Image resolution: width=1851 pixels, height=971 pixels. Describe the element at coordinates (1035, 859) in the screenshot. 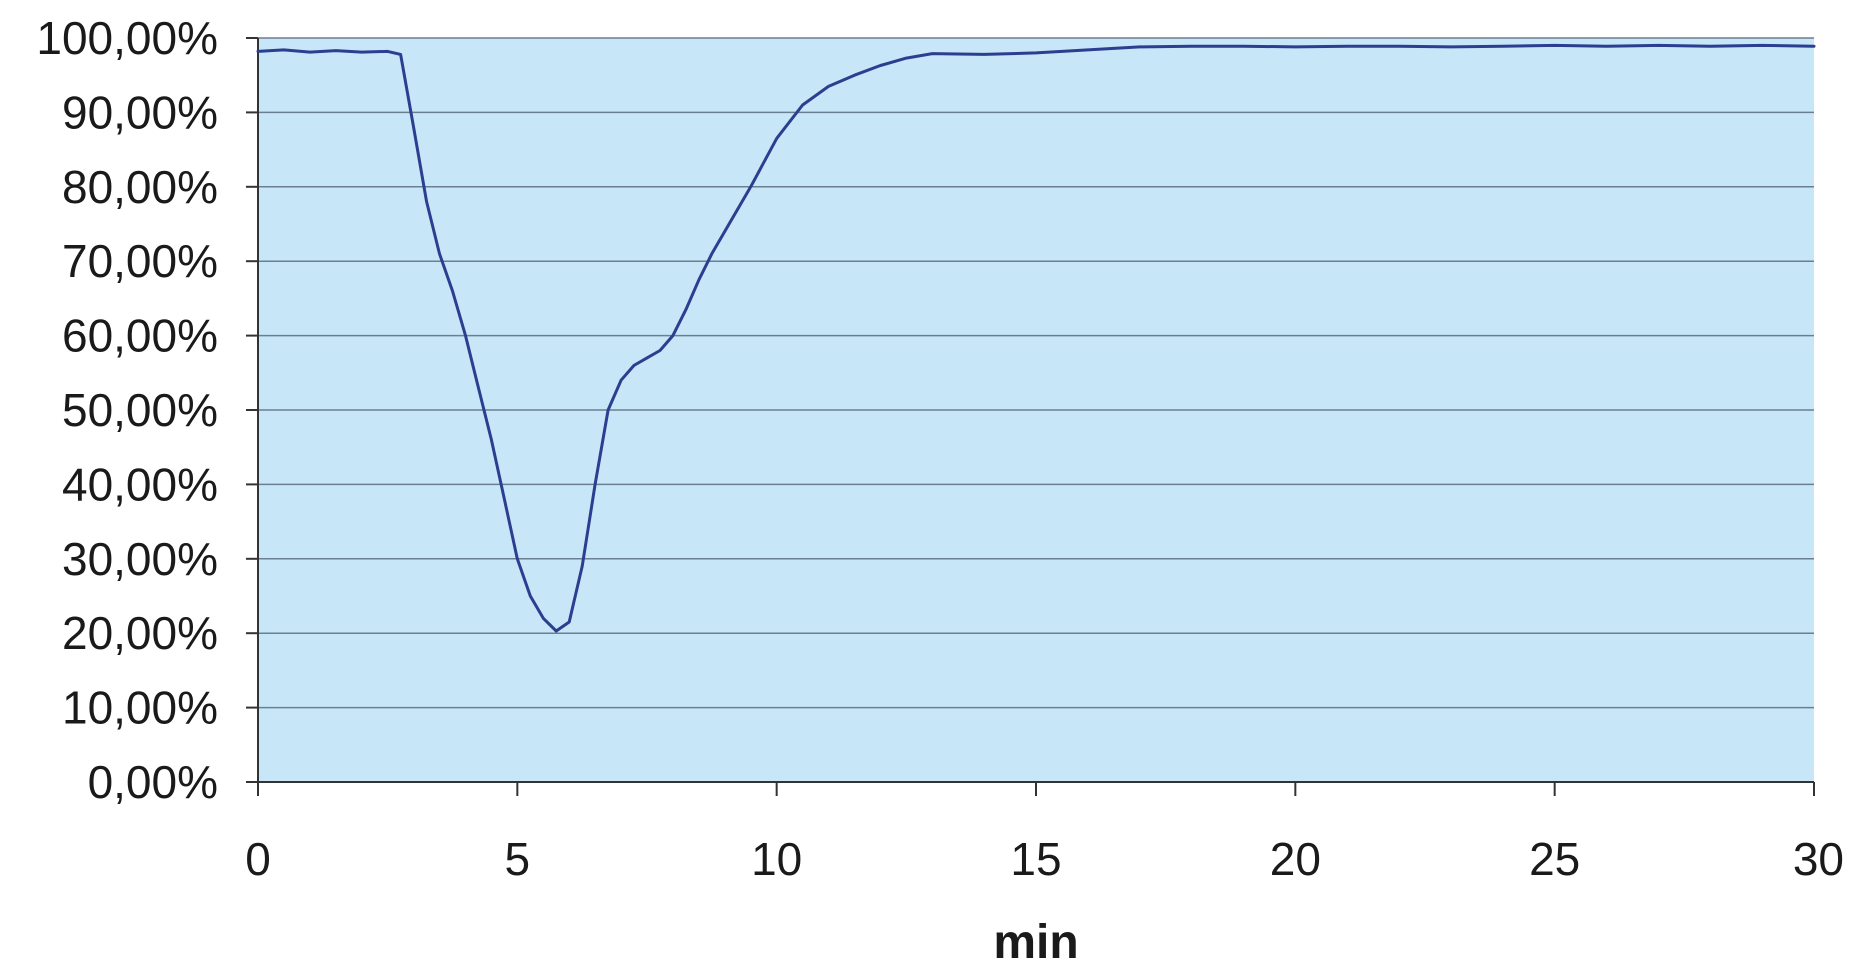

I see `x-tick-label: 15` at that location.